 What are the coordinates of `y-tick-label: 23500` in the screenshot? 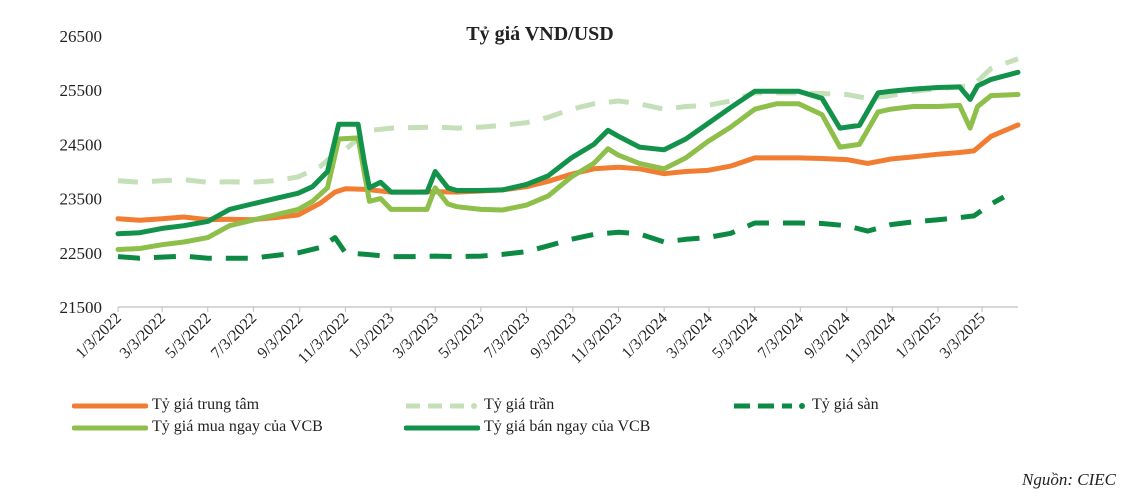 It's located at (81, 199).